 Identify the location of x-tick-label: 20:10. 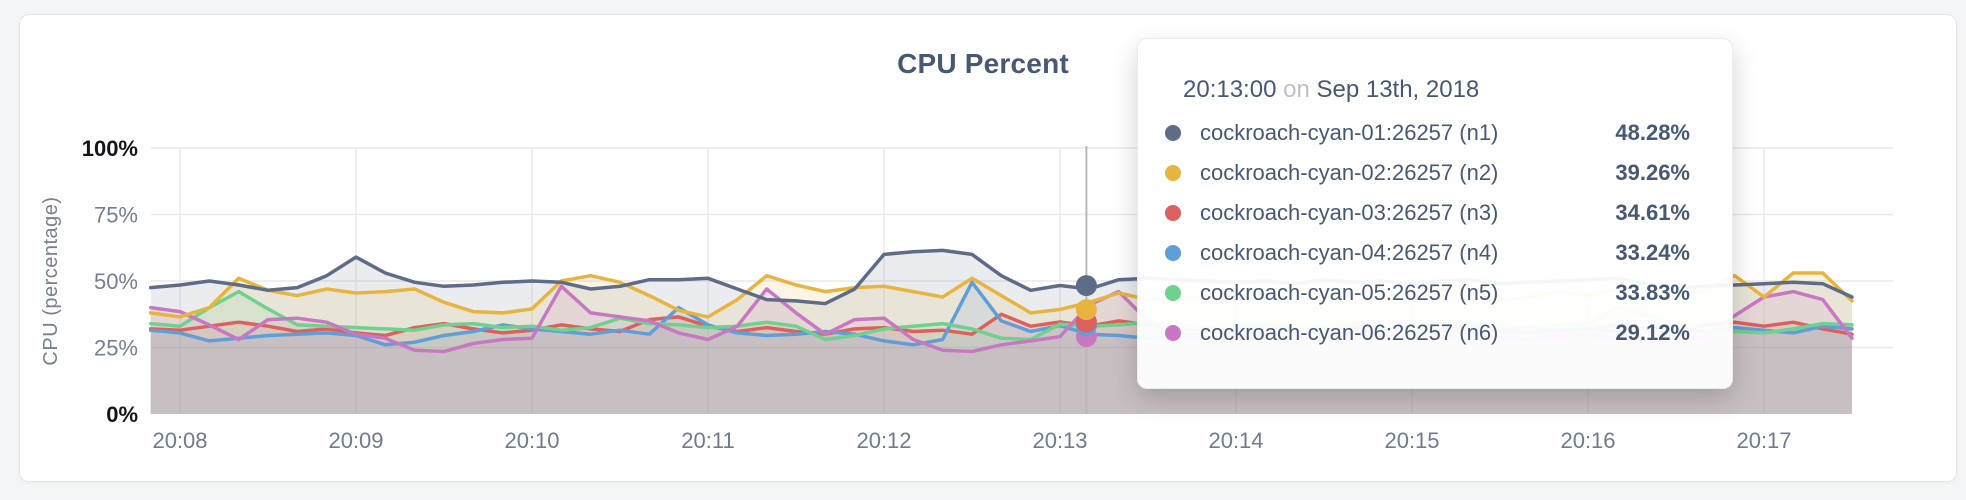
(531, 440).